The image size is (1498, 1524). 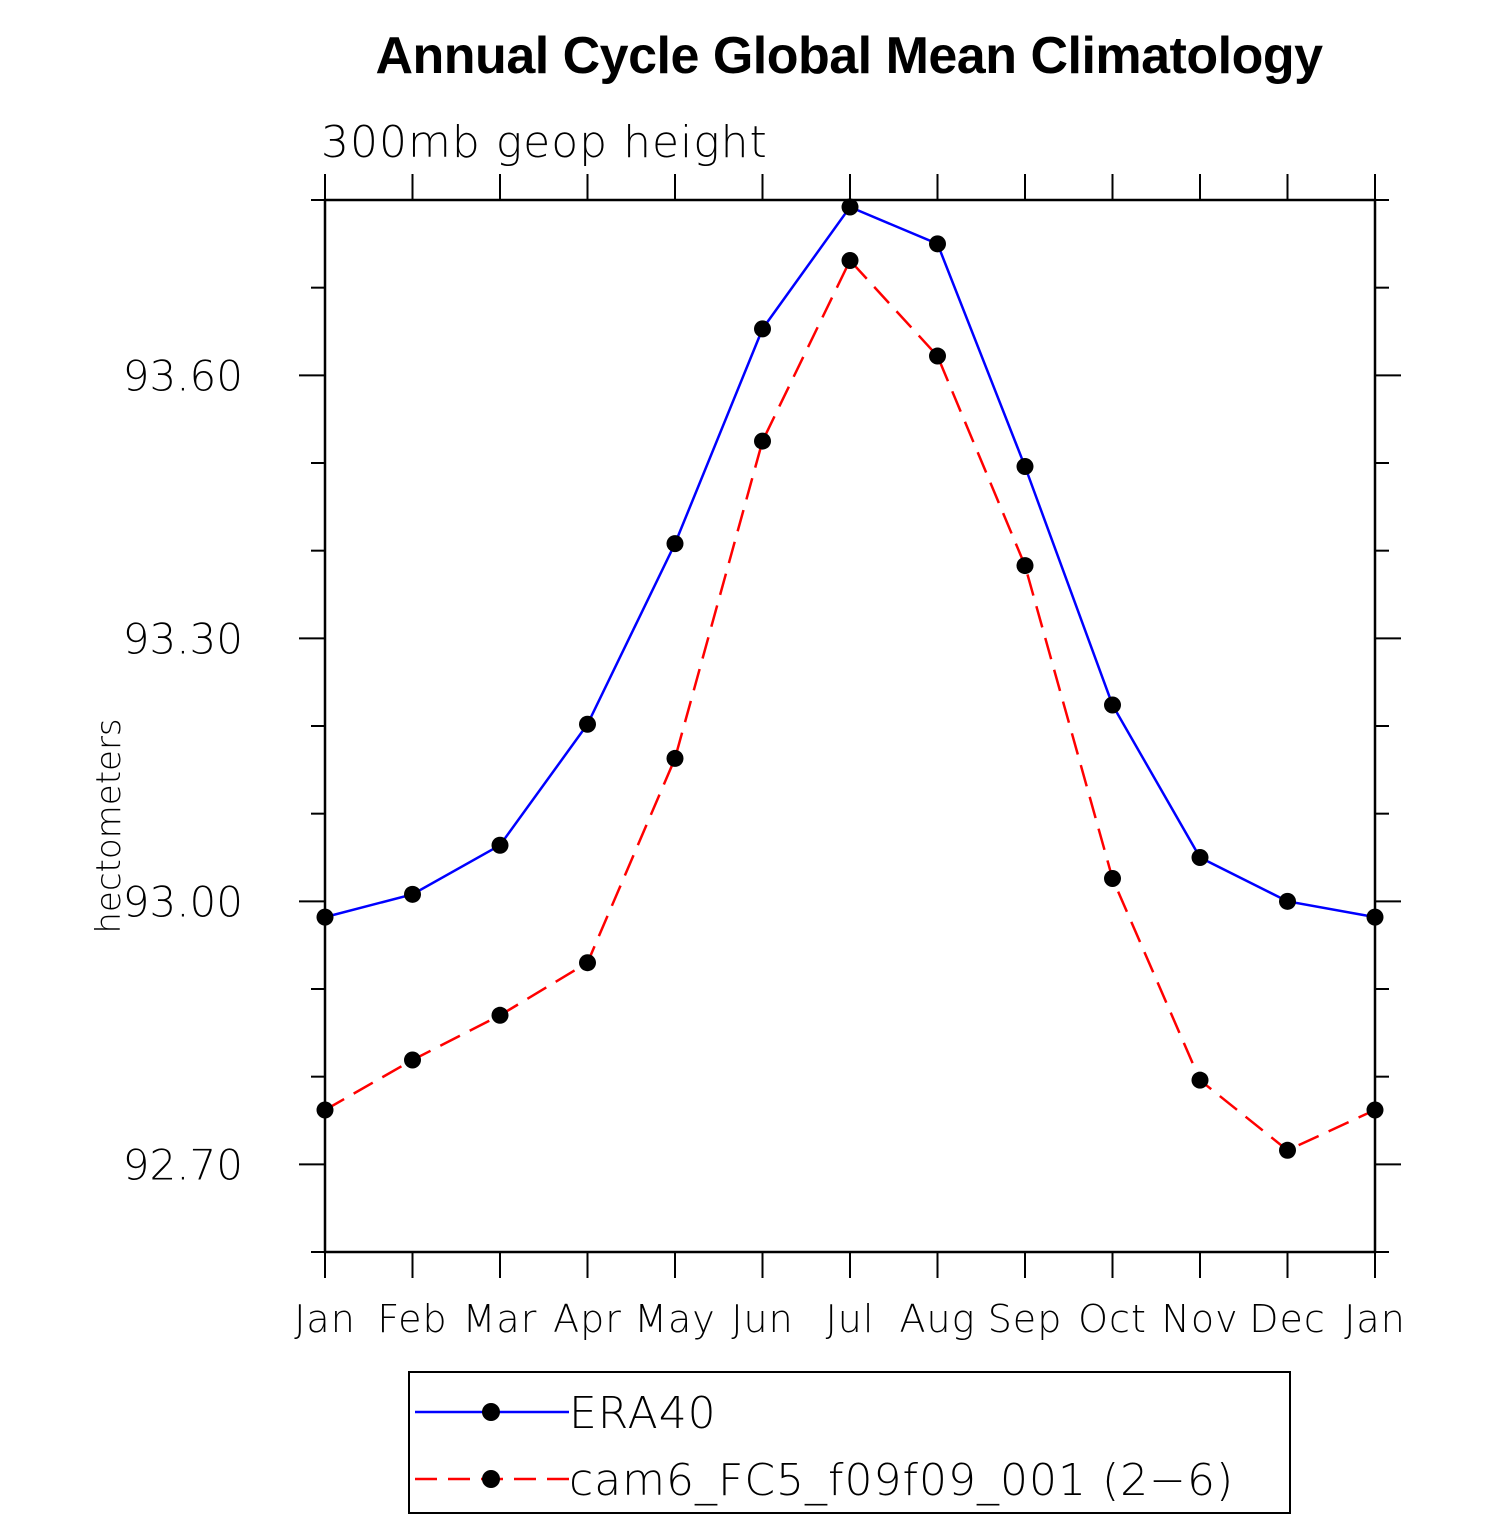 What do you see at coordinates (109, 825) in the screenshot?
I see `y-axis-label: hectometers` at bounding box center [109, 825].